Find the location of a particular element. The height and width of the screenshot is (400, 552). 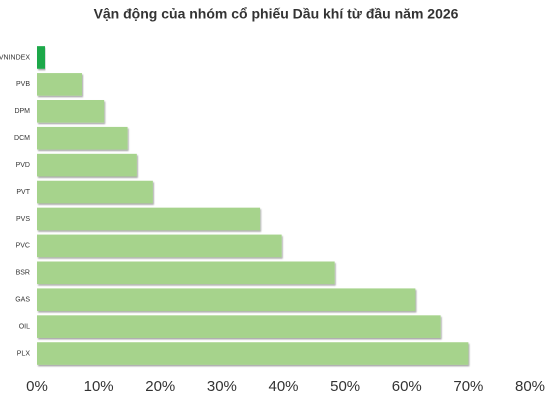

y-tick-label: PVD is located at coordinates (23, 165).